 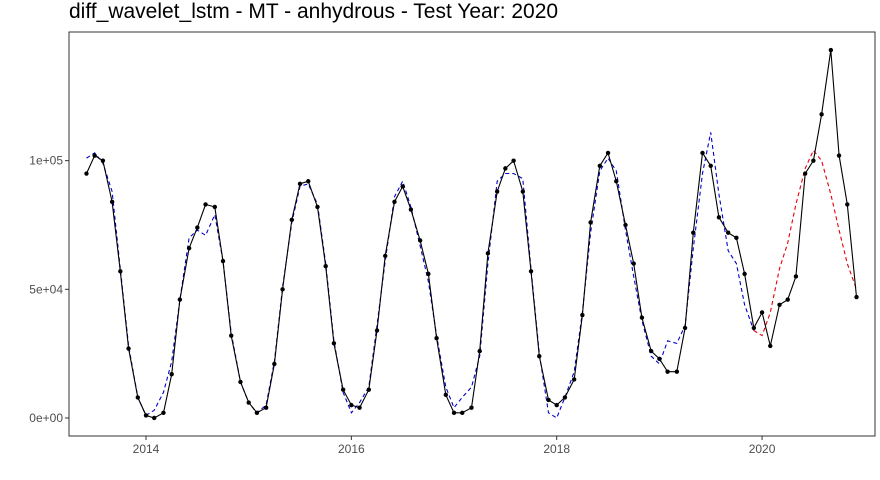 What do you see at coordinates (762, 449) in the screenshot?
I see `x-tick-label: 2020` at bounding box center [762, 449].